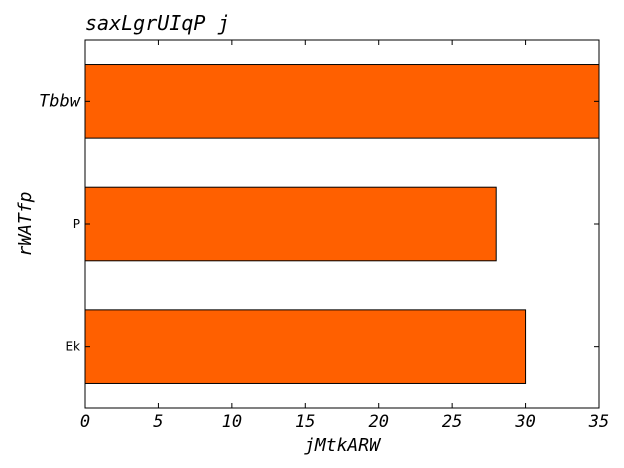  I want to click on x-tick-label: 0, so click(85, 422).